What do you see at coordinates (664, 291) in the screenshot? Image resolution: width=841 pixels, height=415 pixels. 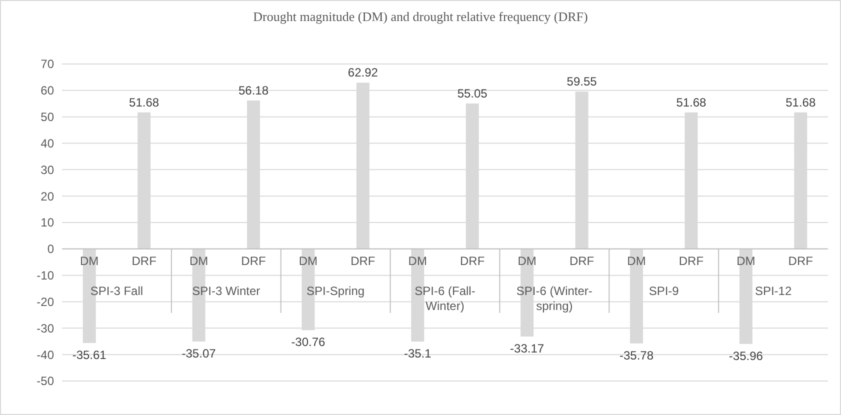 I see `annotation: SPI-9` at bounding box center [664, 291].